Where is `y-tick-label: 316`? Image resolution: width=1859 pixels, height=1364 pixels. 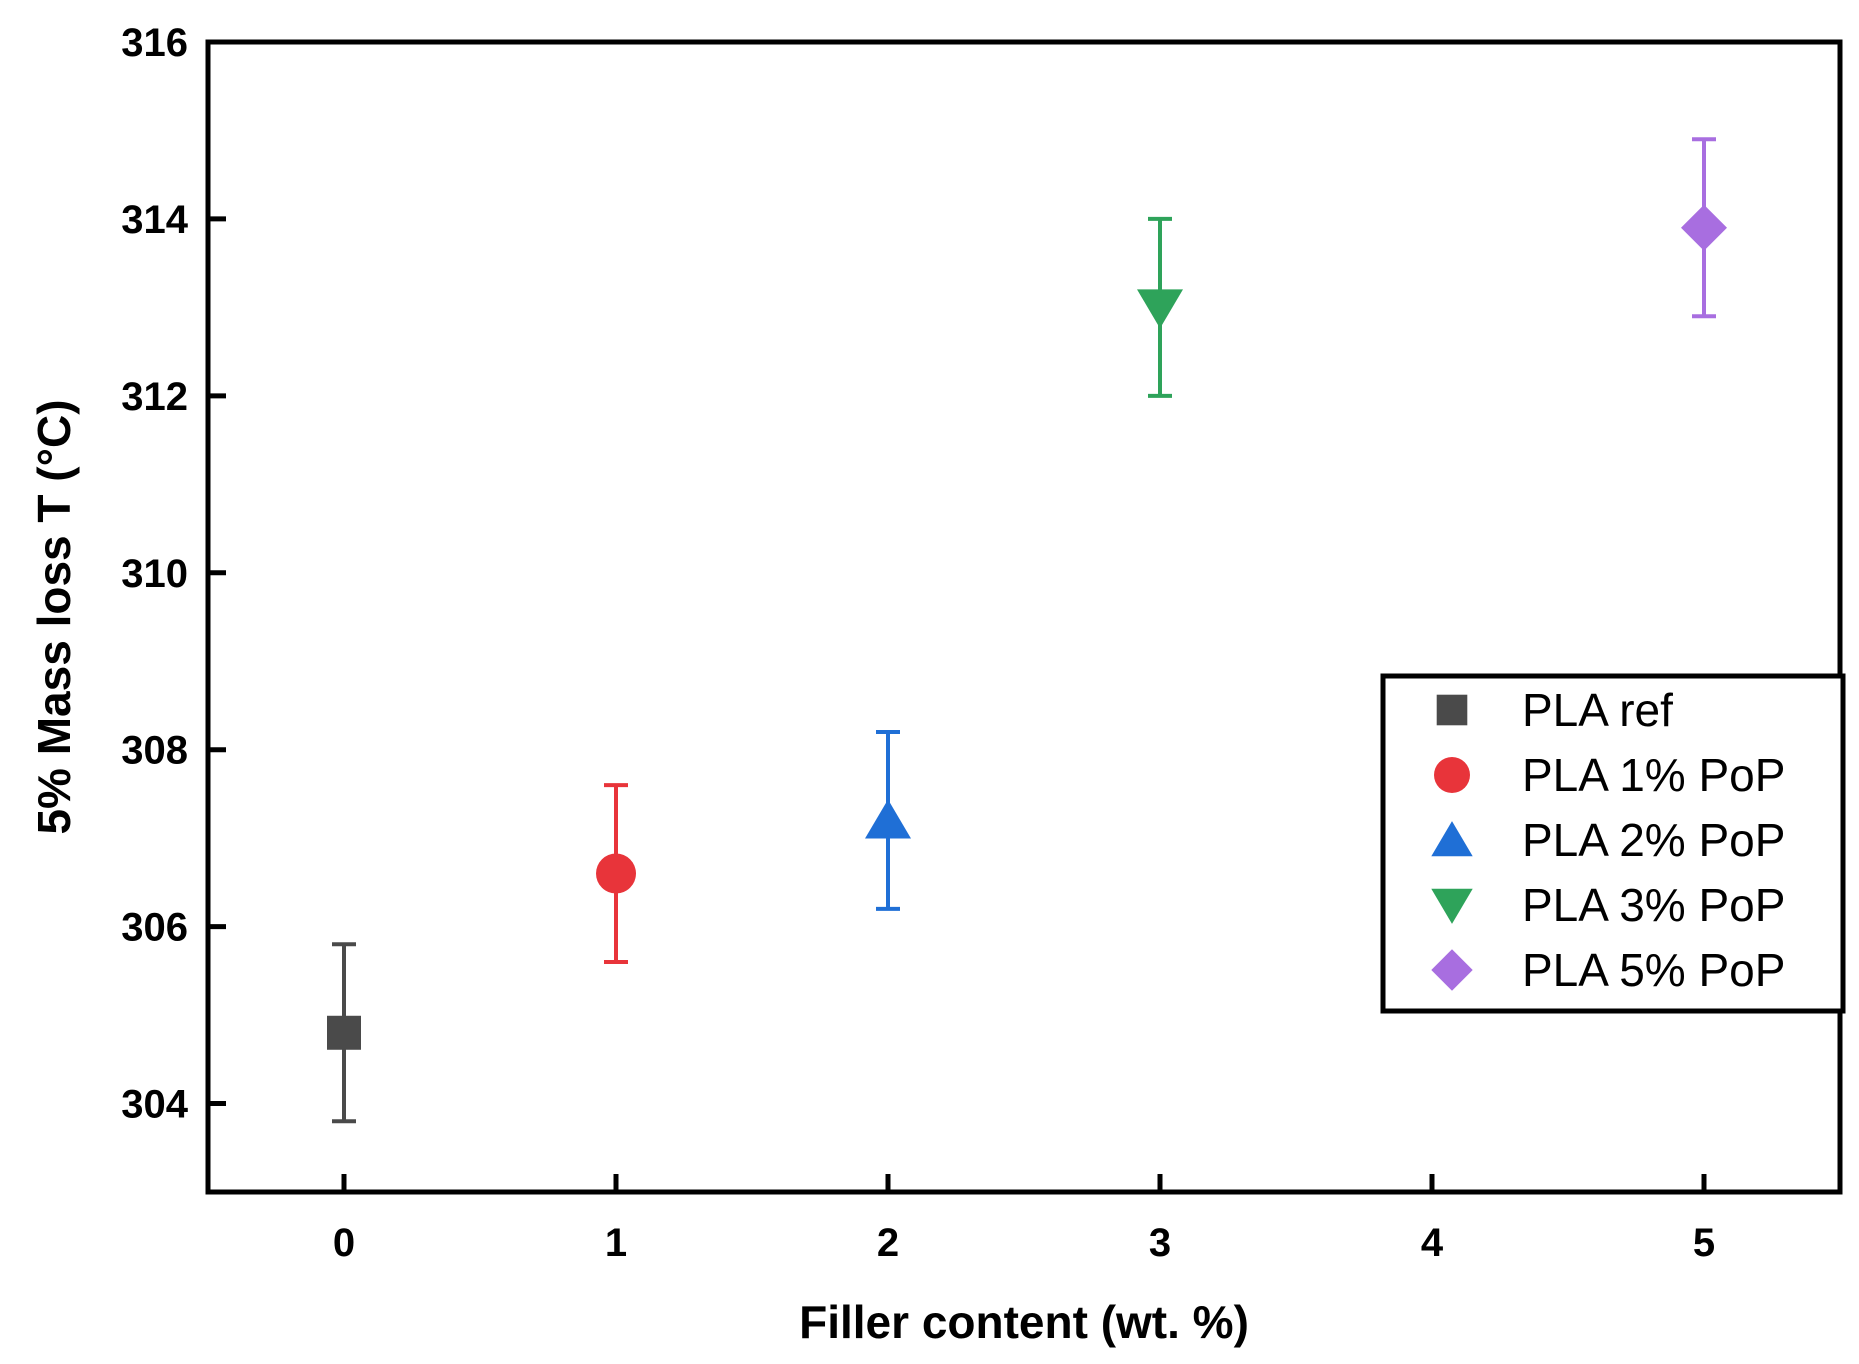 y-tick-label: 316 is located at coordinates (154, 43).